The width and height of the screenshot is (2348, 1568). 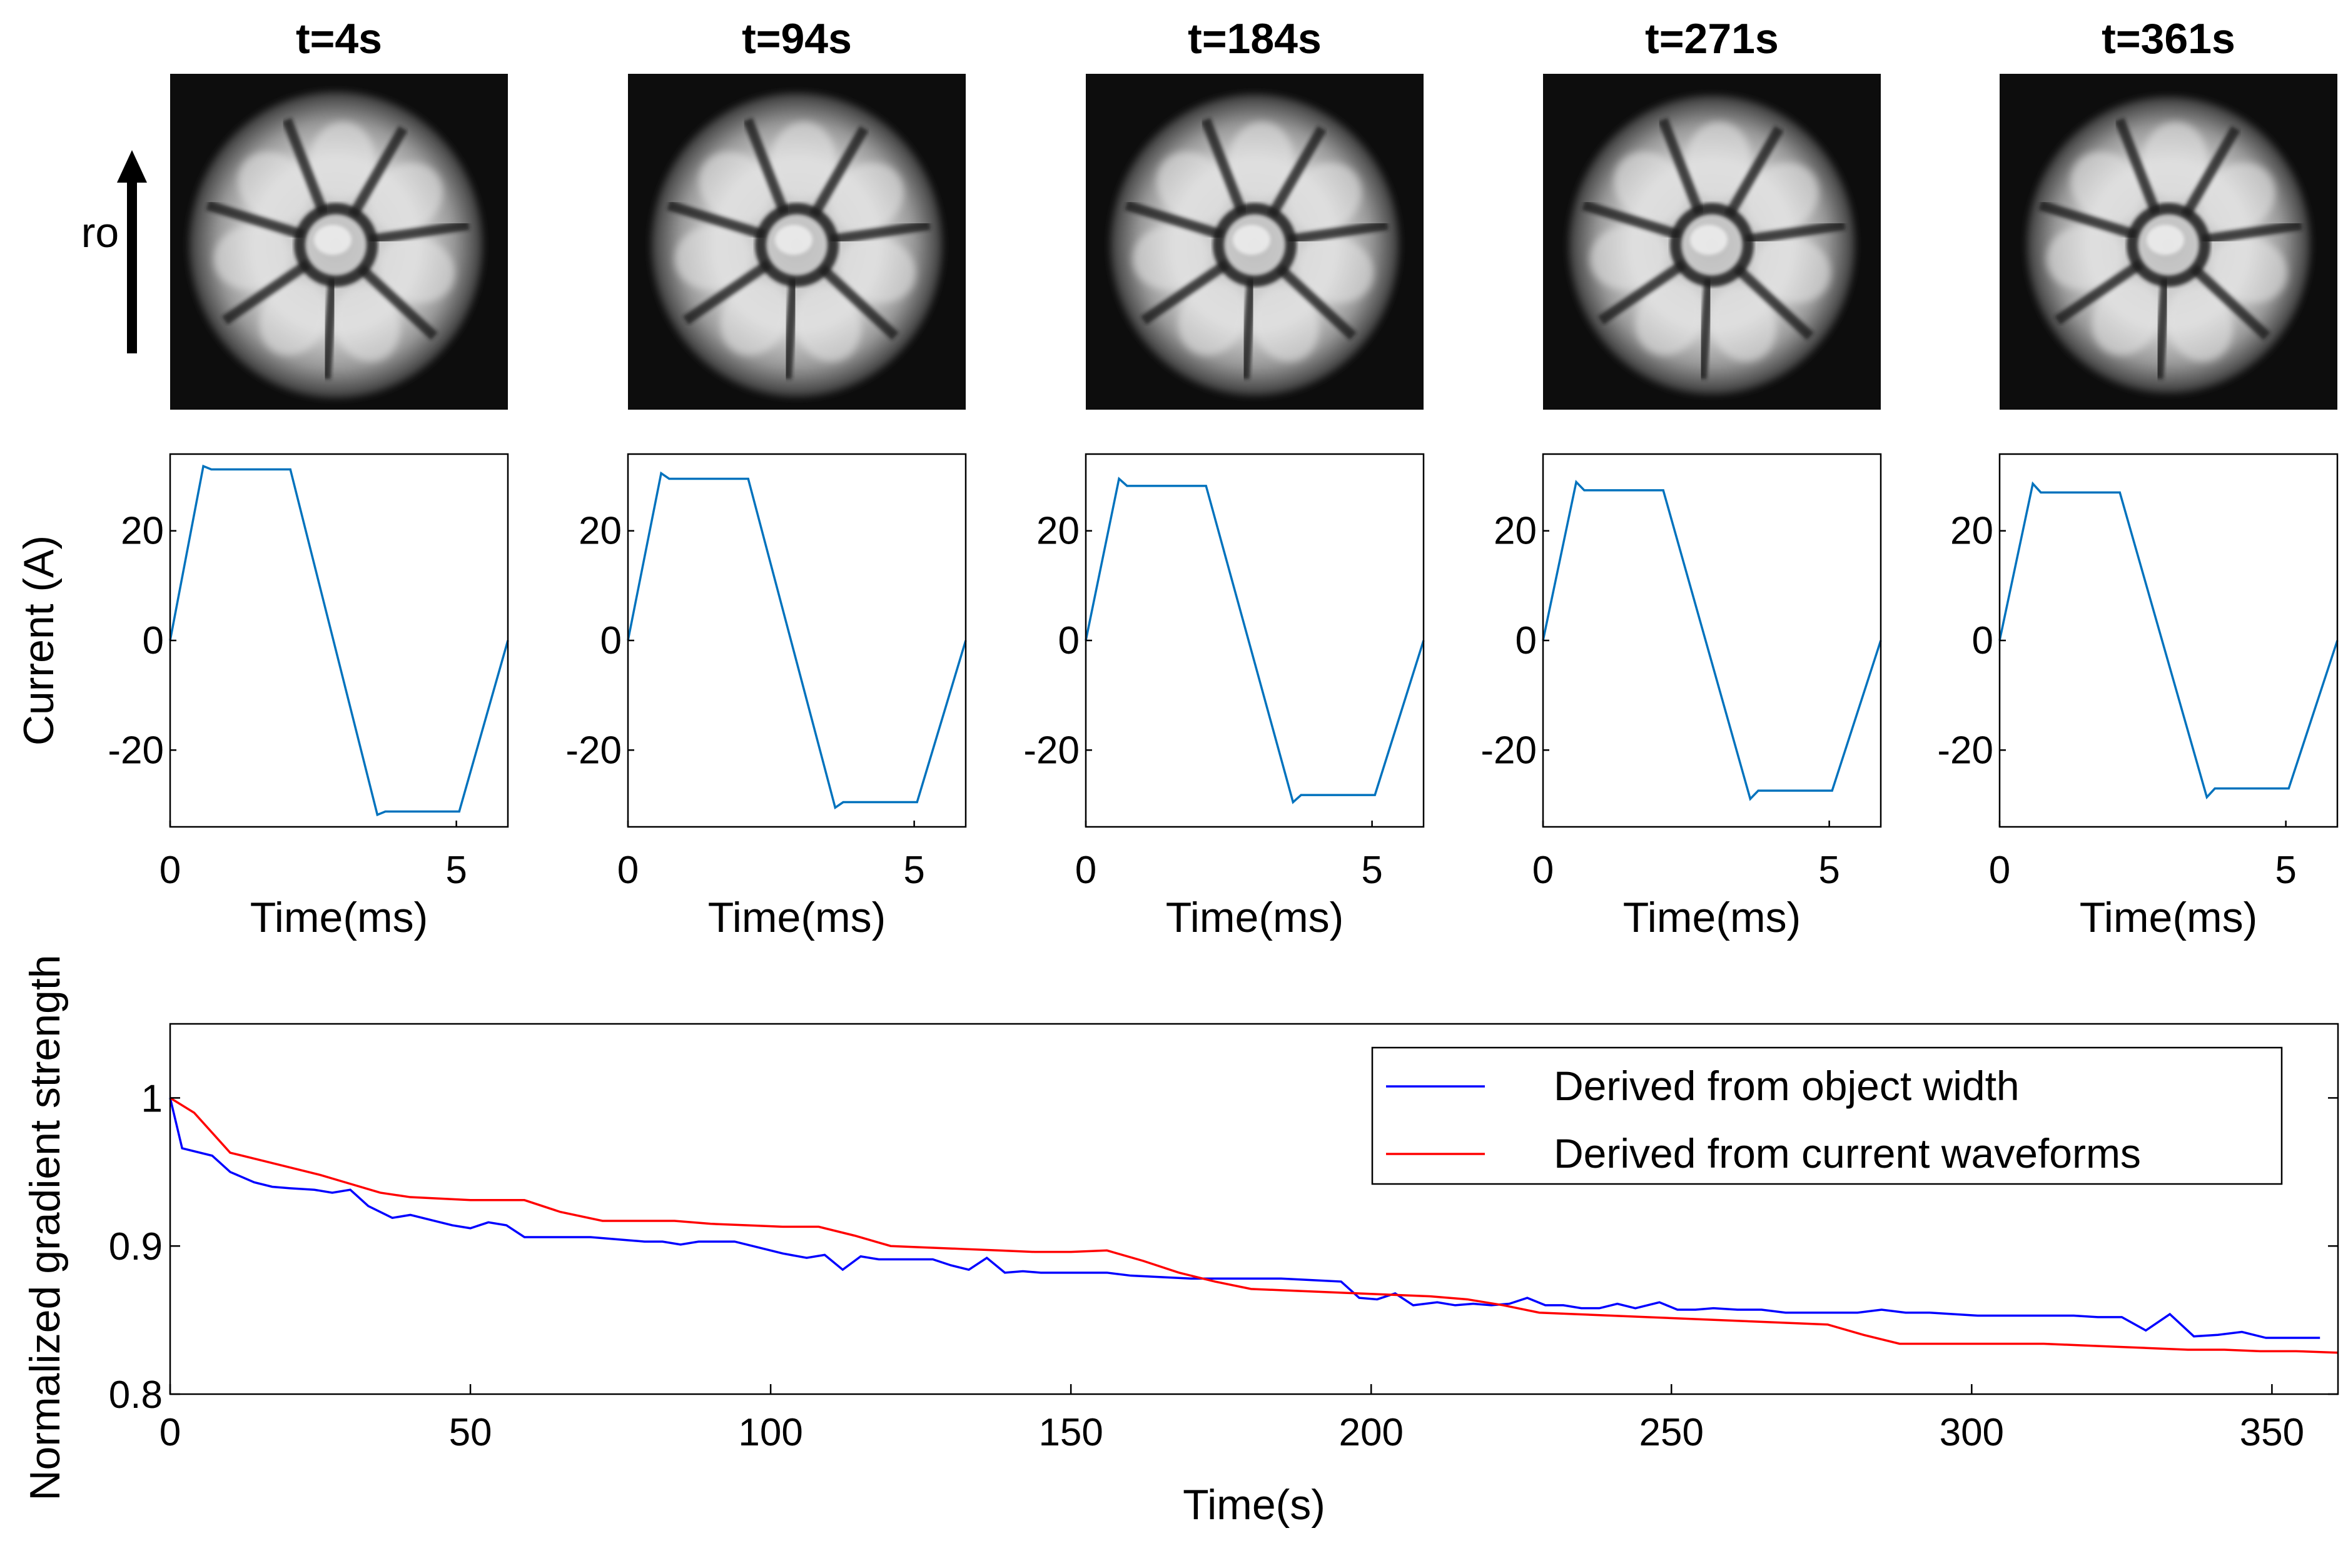 What do you see at coordinates (39, 640) in the screenshot?
I see `y-axis-label: Current (A)` at bounding box center [39, 640].